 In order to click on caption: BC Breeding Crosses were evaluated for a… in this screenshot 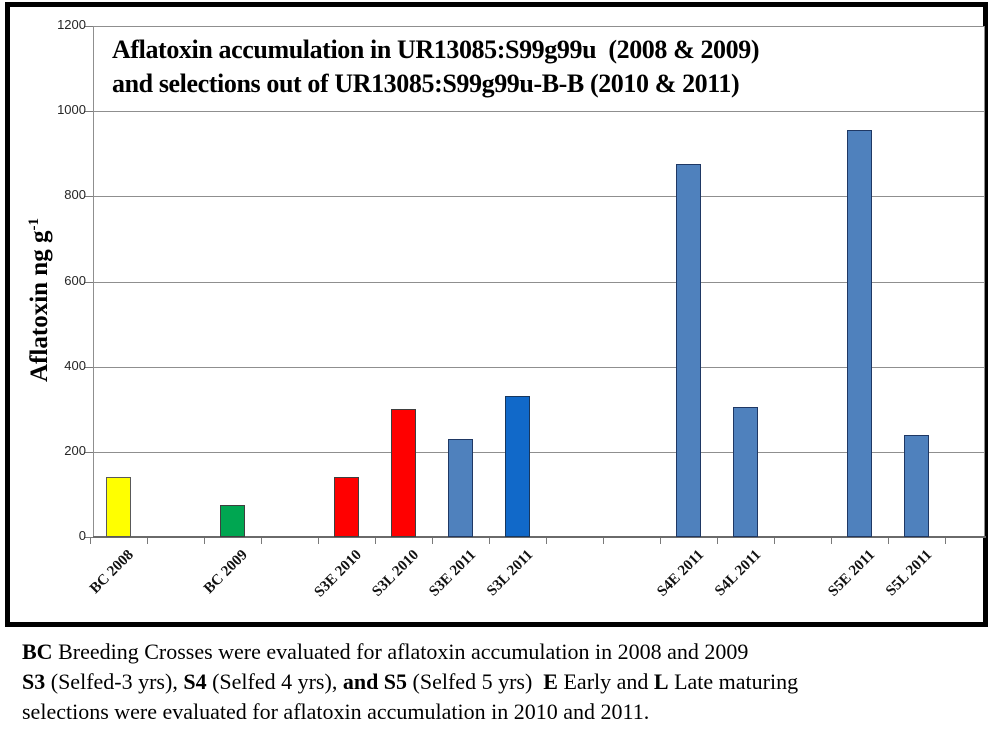, I will do `click(501, 682)`.